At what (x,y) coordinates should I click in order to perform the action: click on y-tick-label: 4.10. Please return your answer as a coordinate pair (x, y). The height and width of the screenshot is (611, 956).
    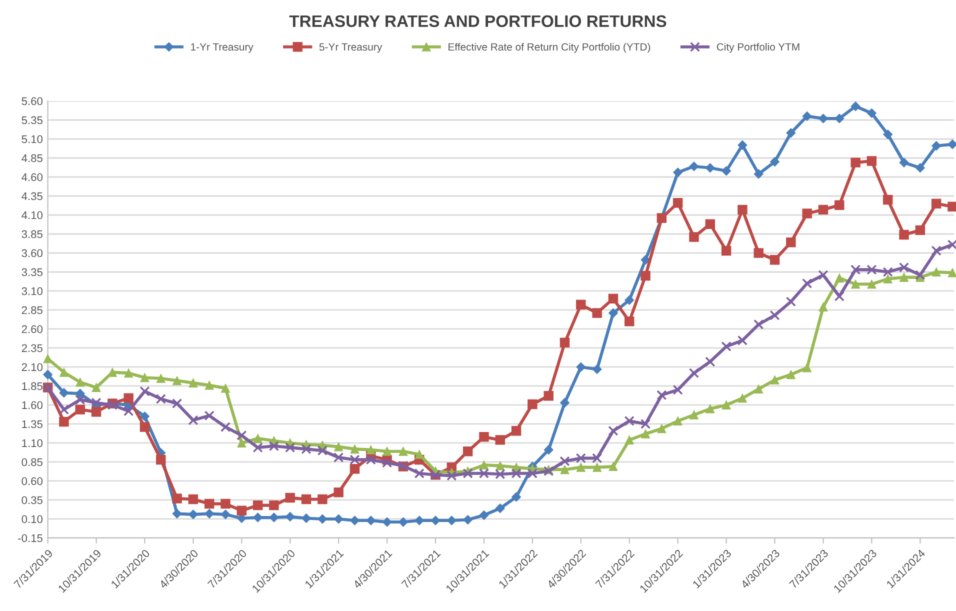
    Looking at the image, I should click on (32, 215).